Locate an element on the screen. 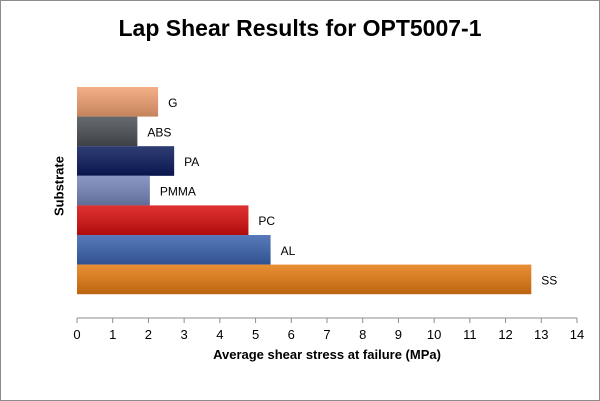 This screenshot has width=600, height=401. x-tick-label: 9 is located at coordinates (398, 334).